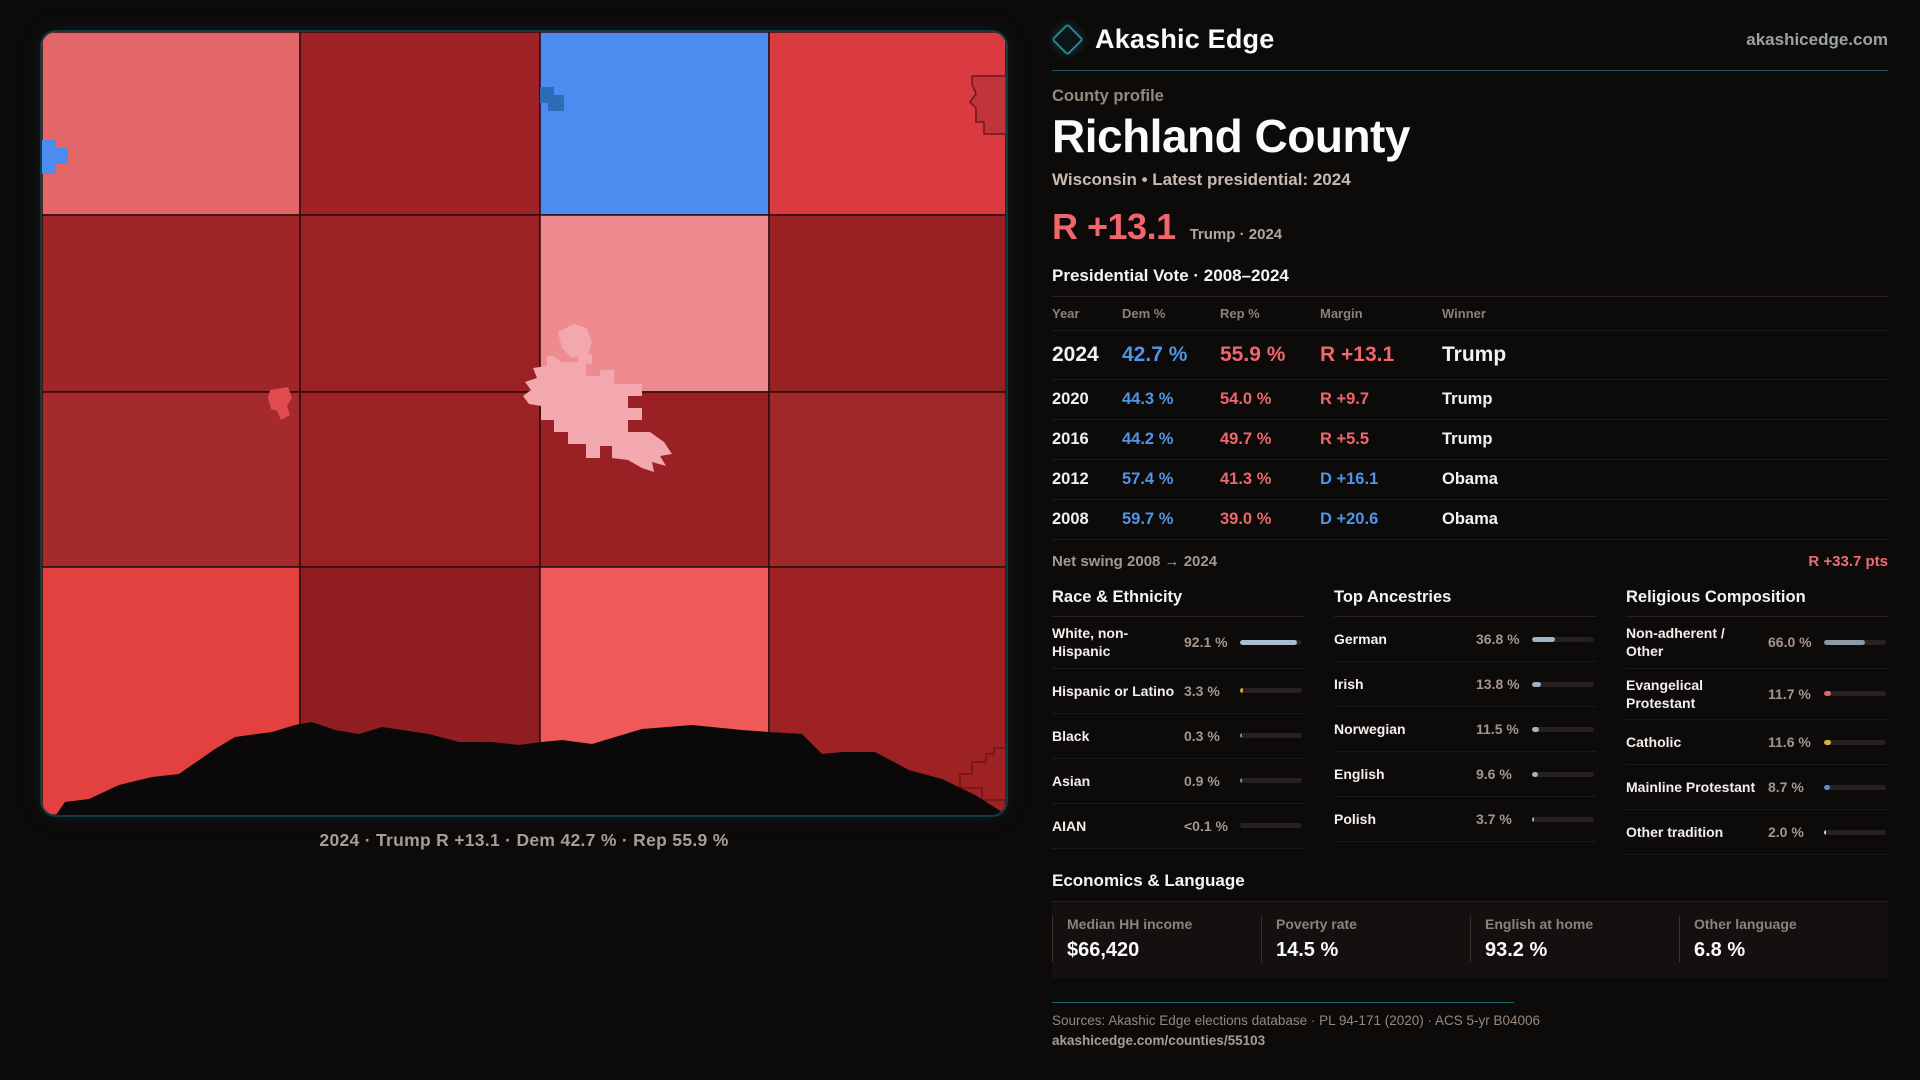 This screenshot has width=1920, height=1080. What do you see at coordinates (1108, 96) in the screenshot?
I see `kicker: County profile` at bounding box center [1108, 96].